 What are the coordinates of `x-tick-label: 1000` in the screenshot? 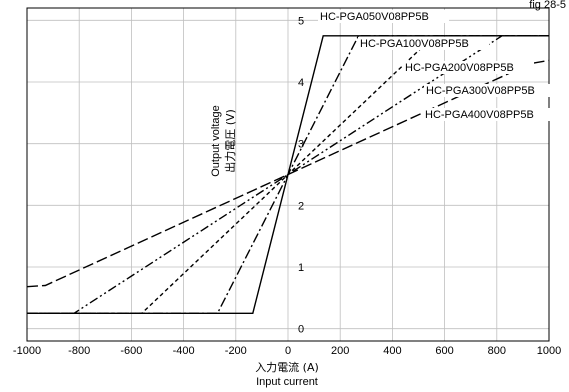 It's located at (549, 351).